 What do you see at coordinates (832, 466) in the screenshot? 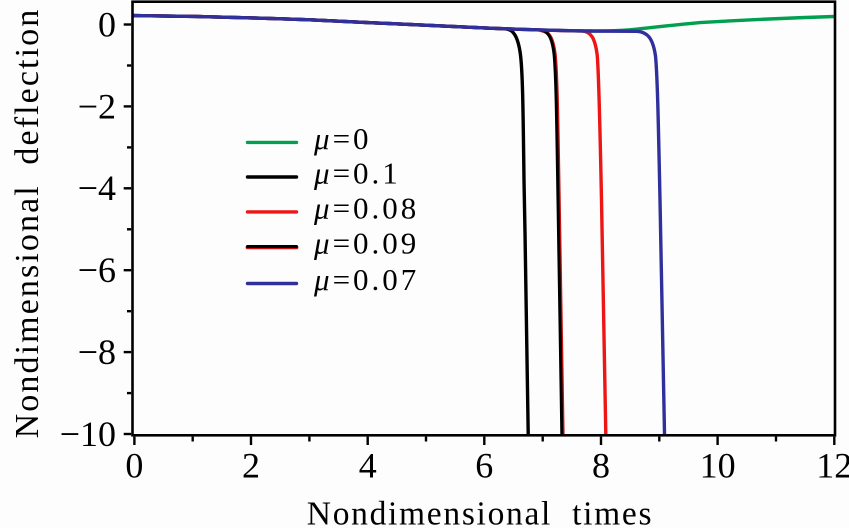
I see `svg-text: 12` at bounding box center [832, 466].